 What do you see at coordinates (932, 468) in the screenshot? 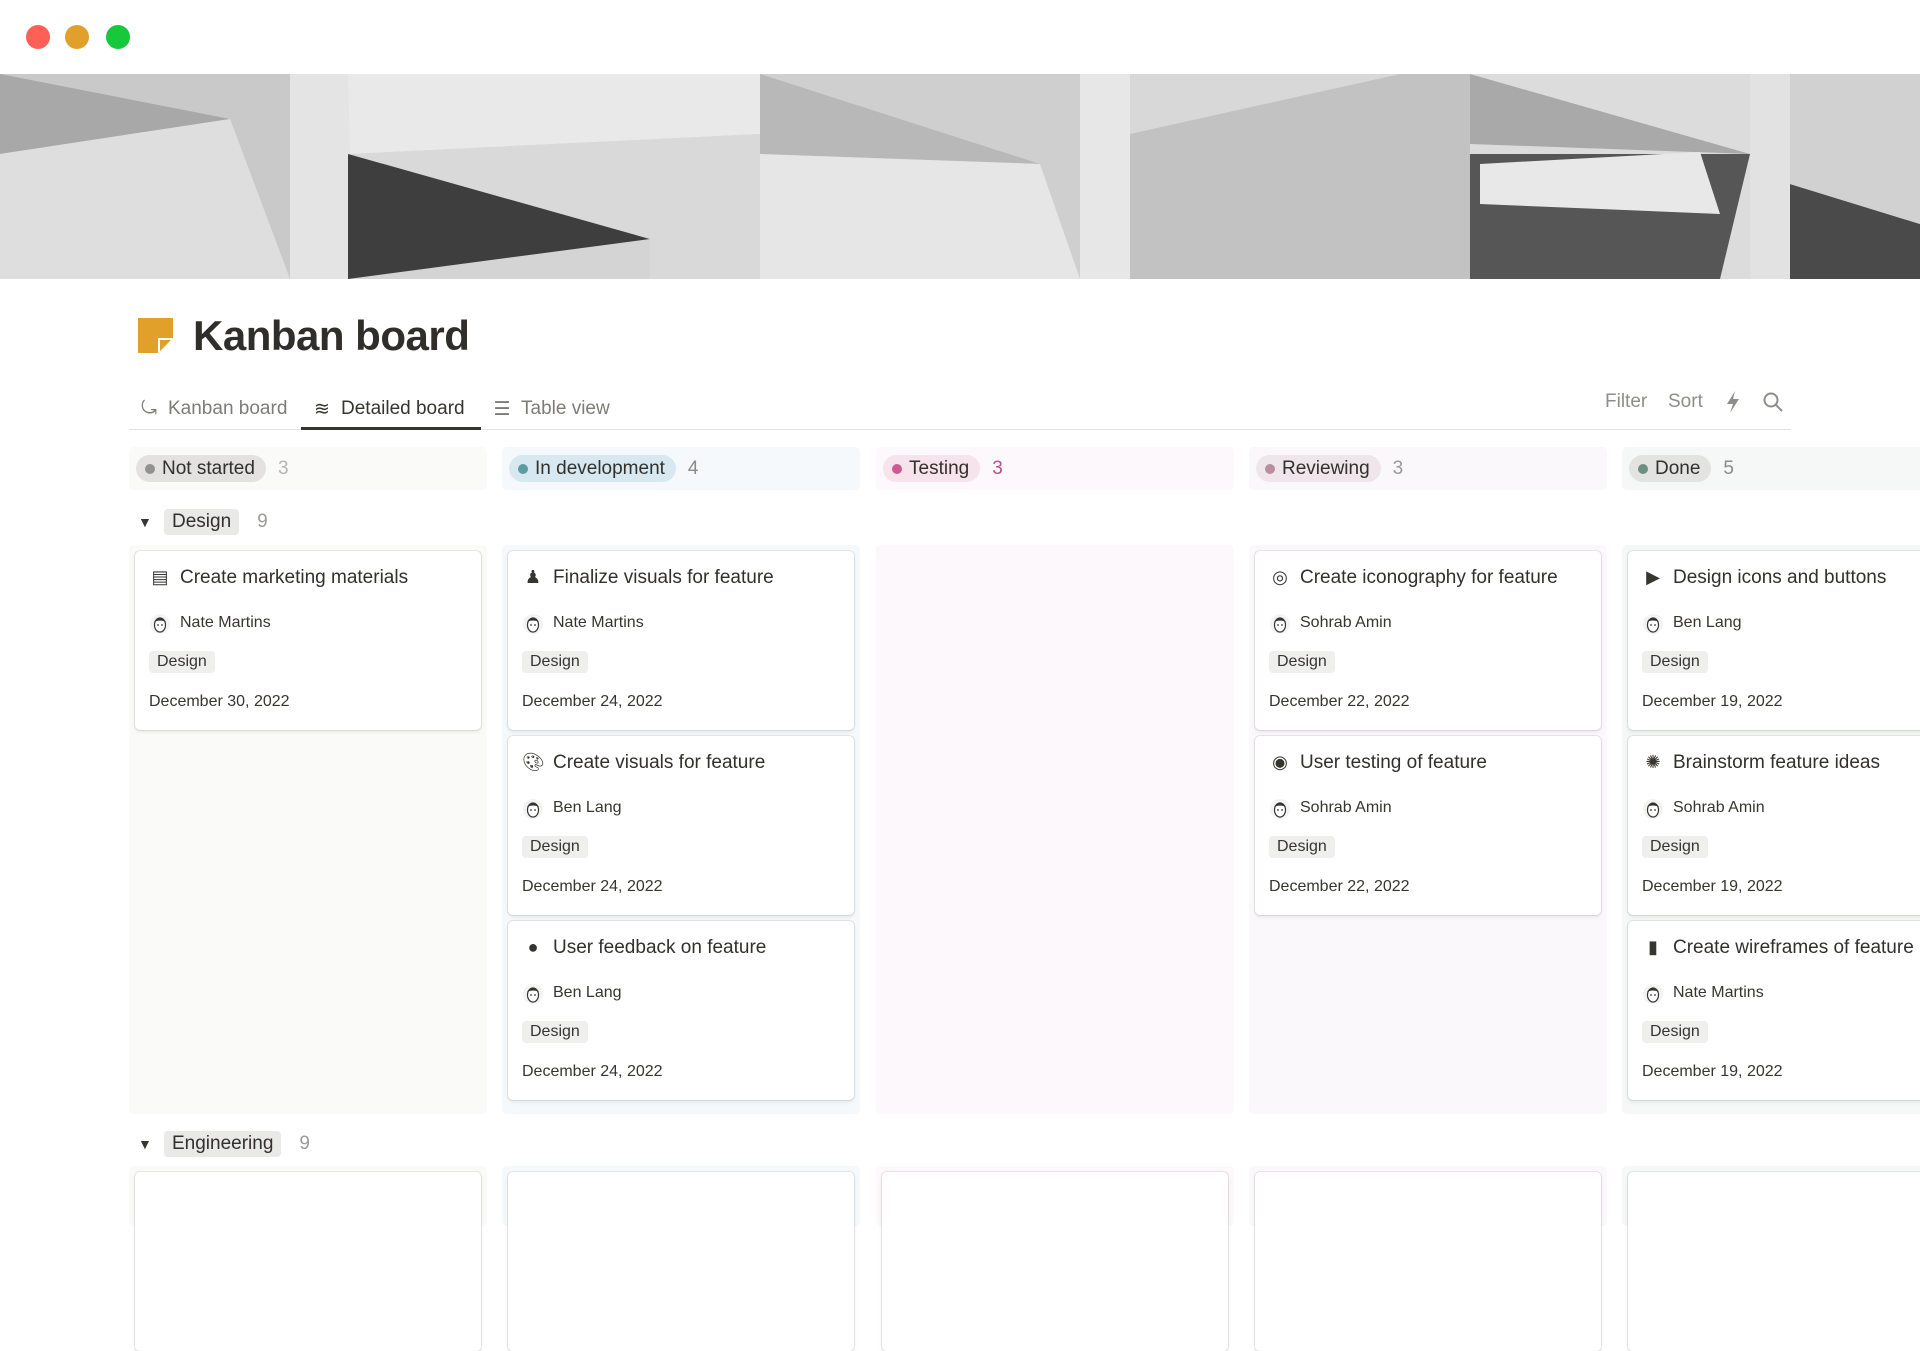
I see `status-pill: Testing` at bounding box center [932, 468].